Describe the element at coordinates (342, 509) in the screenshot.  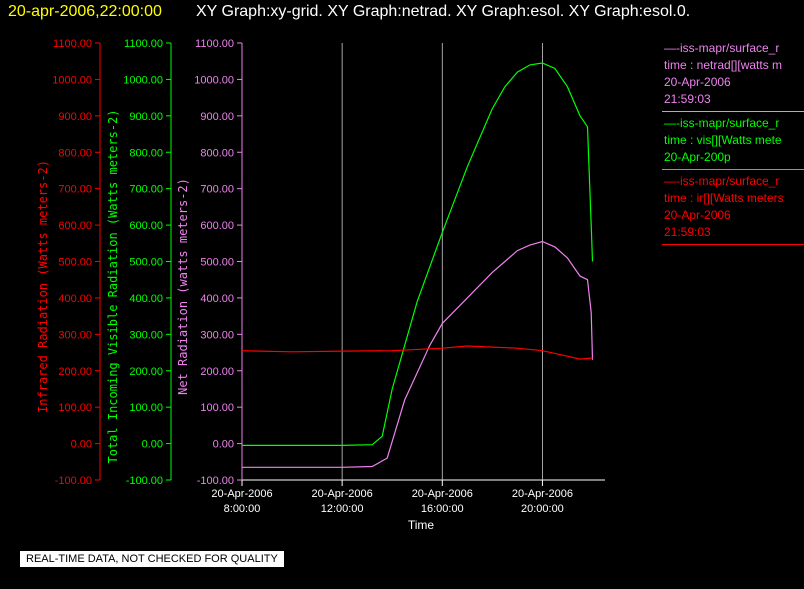
I see `x-tick-label: 12:00:00` at that location.